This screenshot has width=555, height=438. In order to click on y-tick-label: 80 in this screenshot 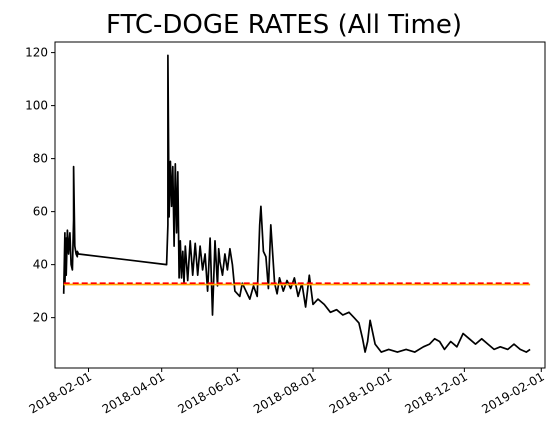, I will do `click(40, 159)`.